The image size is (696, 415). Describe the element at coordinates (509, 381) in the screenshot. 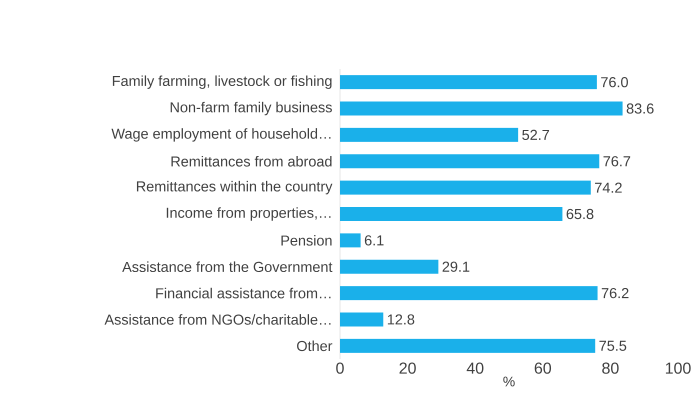

I see `x-axis-title: %` at that location.